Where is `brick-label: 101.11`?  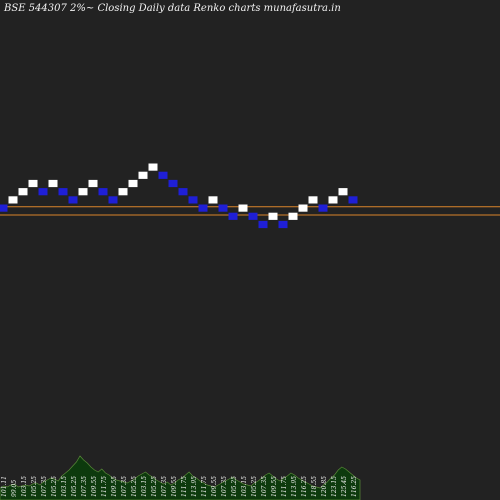 brick-label: 101.11 is located at coordinates (4, 486).